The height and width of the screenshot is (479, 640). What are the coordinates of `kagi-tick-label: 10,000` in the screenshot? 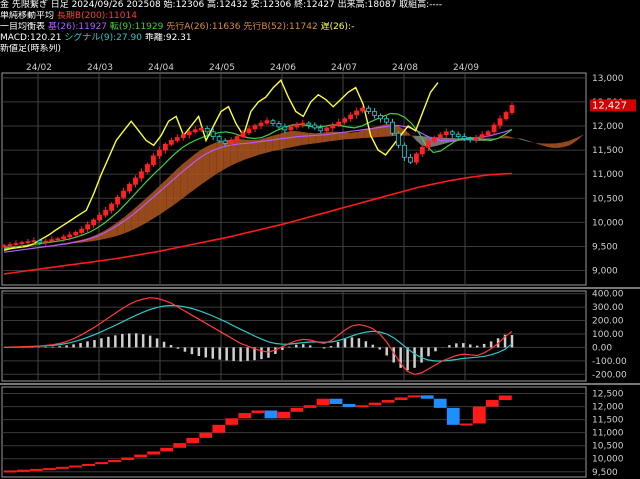 It's located at (608, 460).